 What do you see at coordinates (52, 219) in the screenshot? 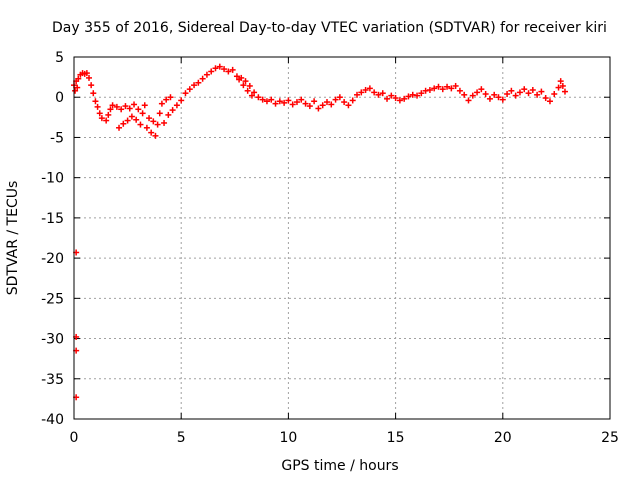
I see `y-tick-label: -15` at bounding box center [52, 219].